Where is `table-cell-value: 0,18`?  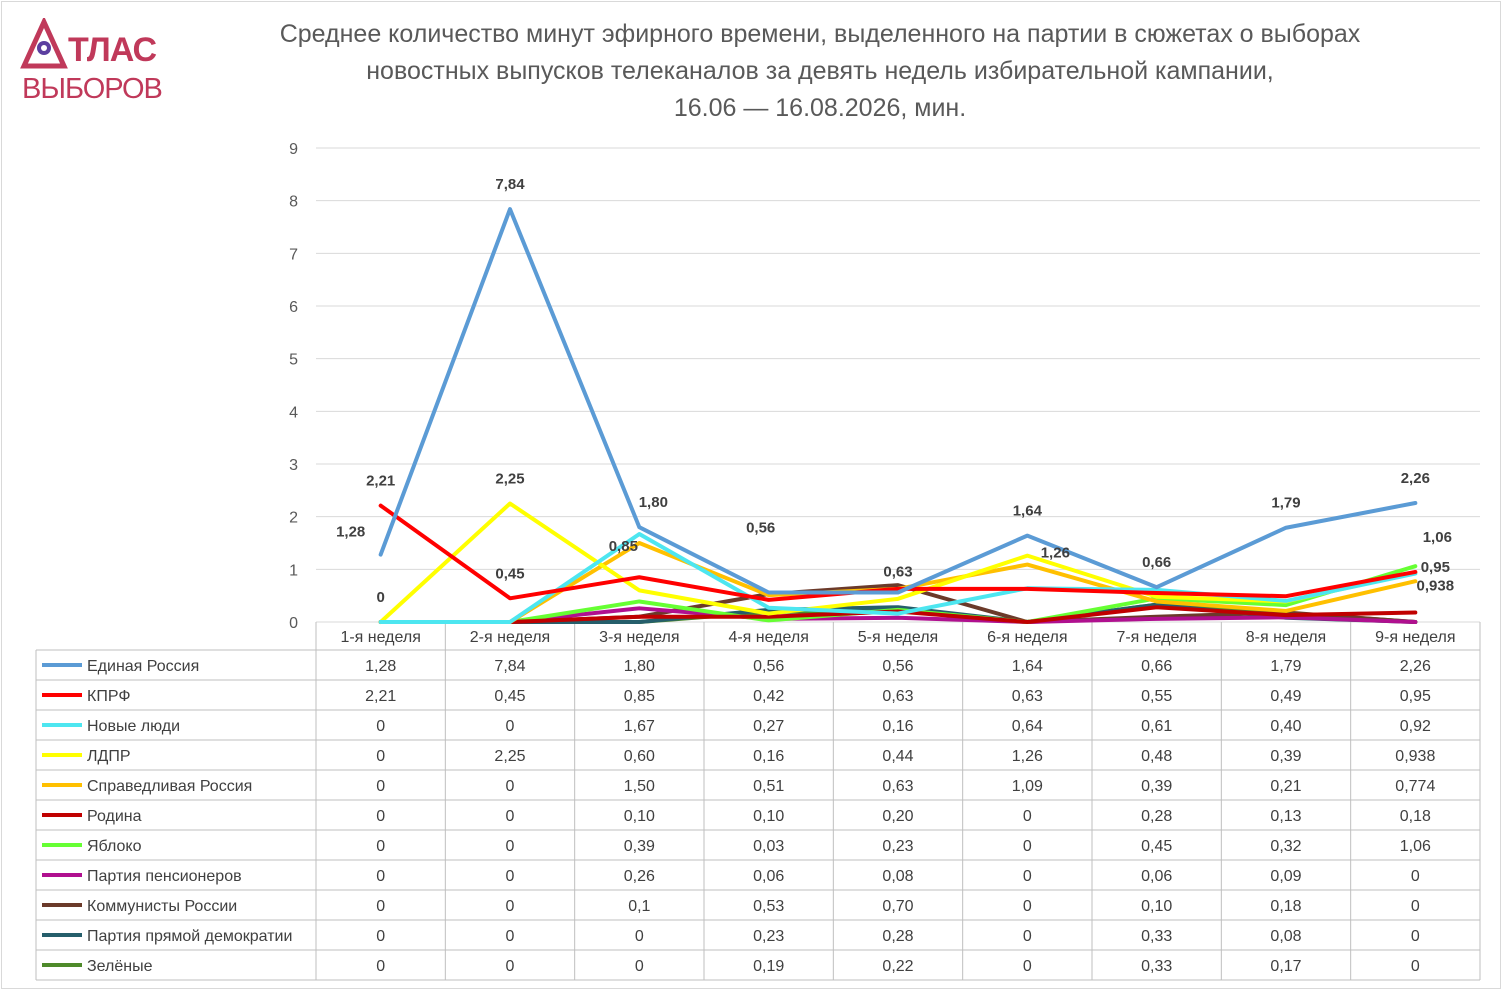 table-cell-value: 0,18 is located at coordinates (1415, 816).